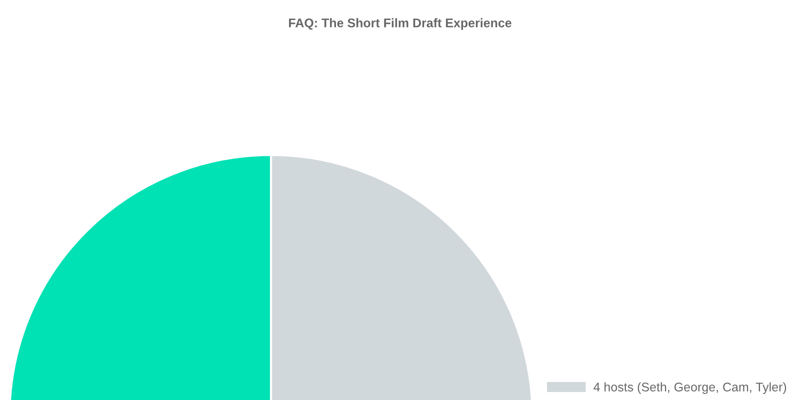 The width and height of the screenshot is (800, 400). Describe the element at coordinates (400, 24) in the screenshot. I see `chart-title: FAQ: The Short Film Draft Experience` at that location.